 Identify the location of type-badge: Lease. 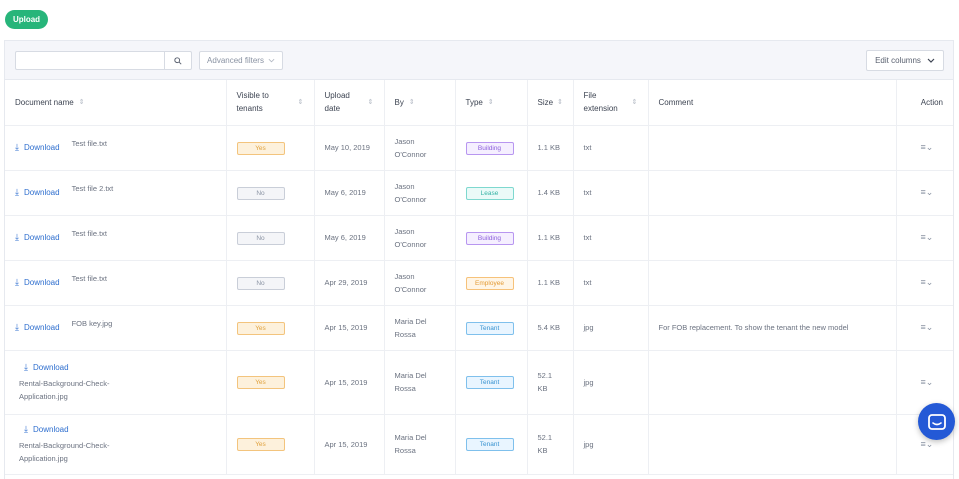
(489, 193).